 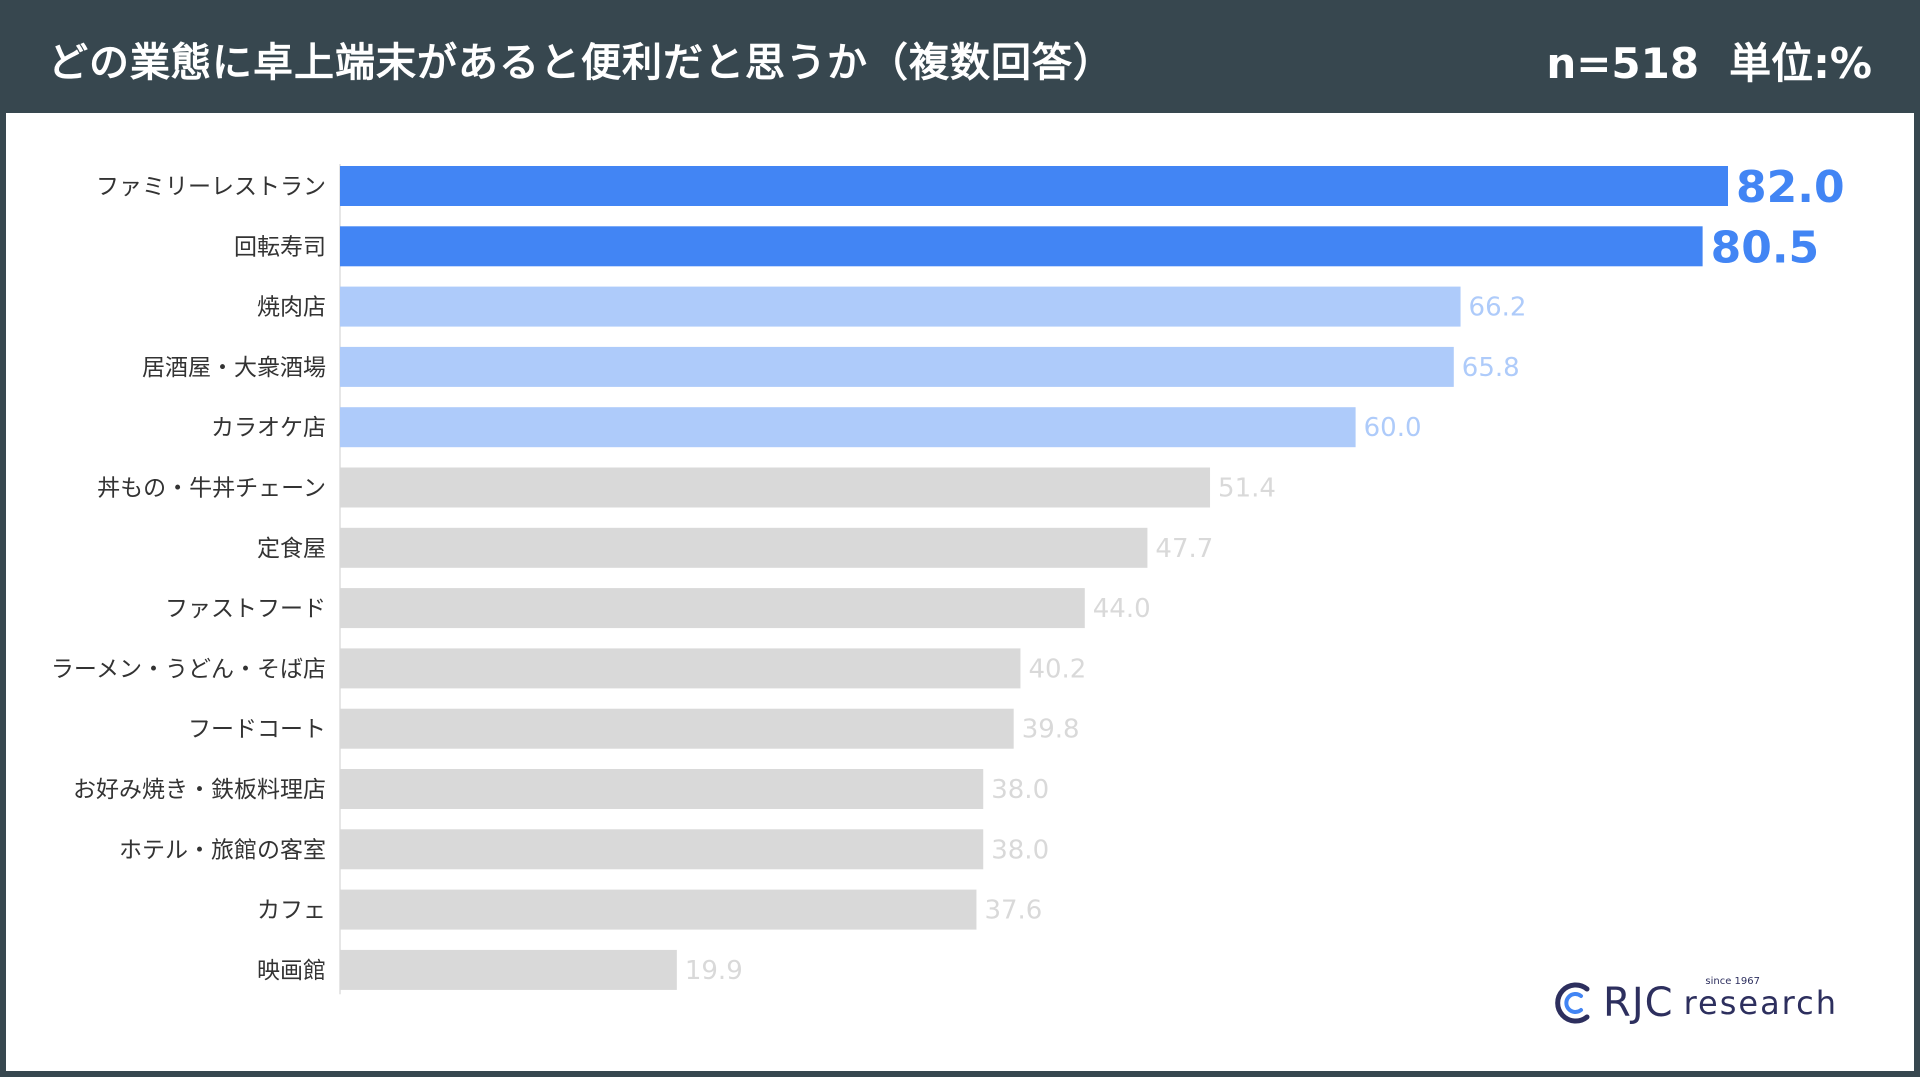 I want to click on value-label: 66.2, so click(x=1498, y=308).